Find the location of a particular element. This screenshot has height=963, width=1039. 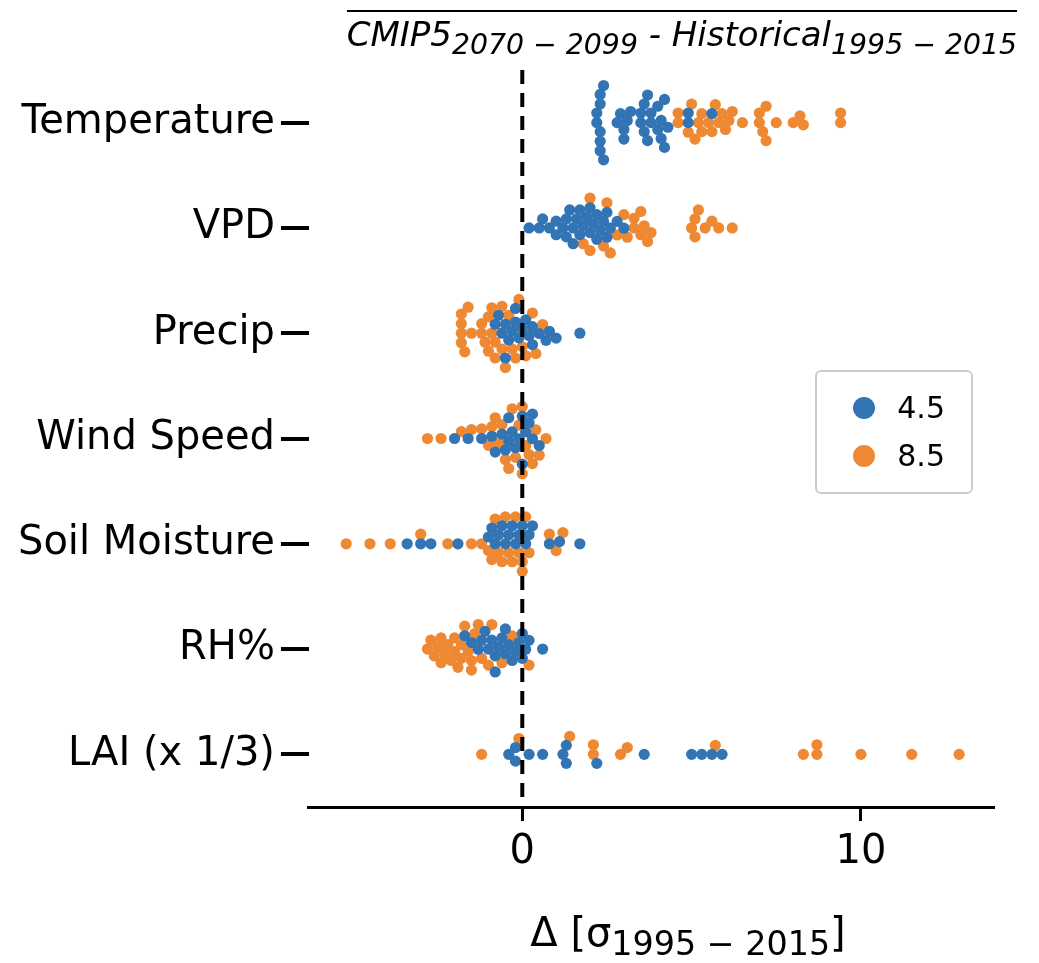

x-tick-label: 10 is located at coordinates (861, 849).